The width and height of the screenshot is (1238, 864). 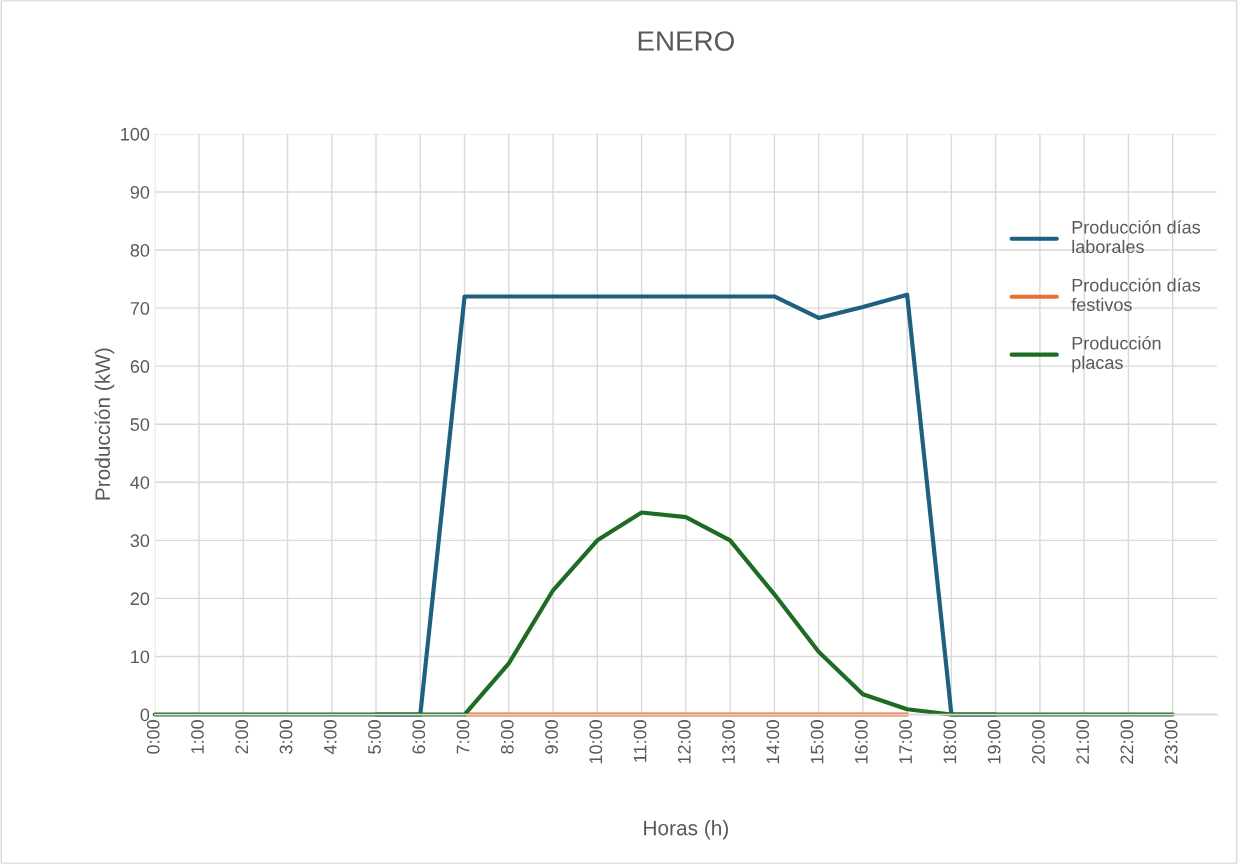 What do you see at coordinates (145, 715) in the screenshot?
I see `y-tick-label: 0` at bounding box center [145, 715].